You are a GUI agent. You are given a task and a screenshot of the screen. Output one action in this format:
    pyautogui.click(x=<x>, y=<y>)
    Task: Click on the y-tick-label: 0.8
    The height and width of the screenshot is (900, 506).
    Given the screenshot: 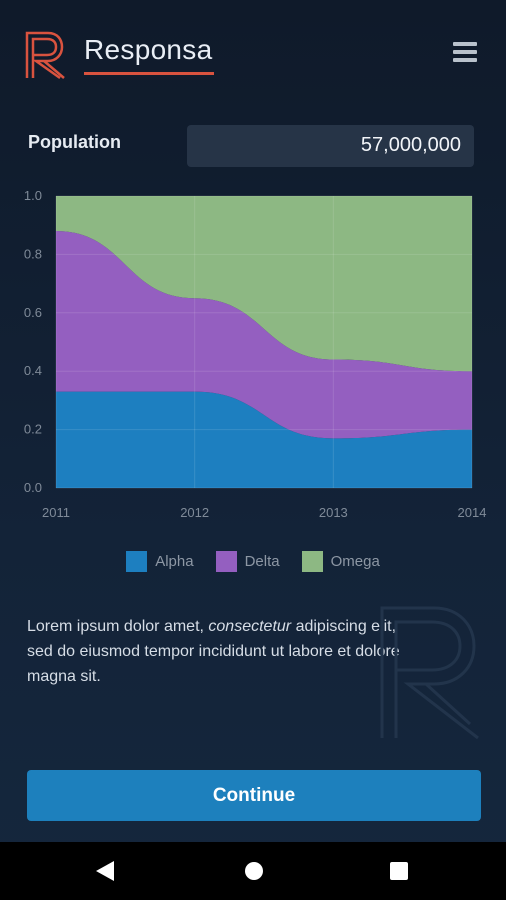 What is the action you would take?
    pyautogui.click(x=33, y=253)
    